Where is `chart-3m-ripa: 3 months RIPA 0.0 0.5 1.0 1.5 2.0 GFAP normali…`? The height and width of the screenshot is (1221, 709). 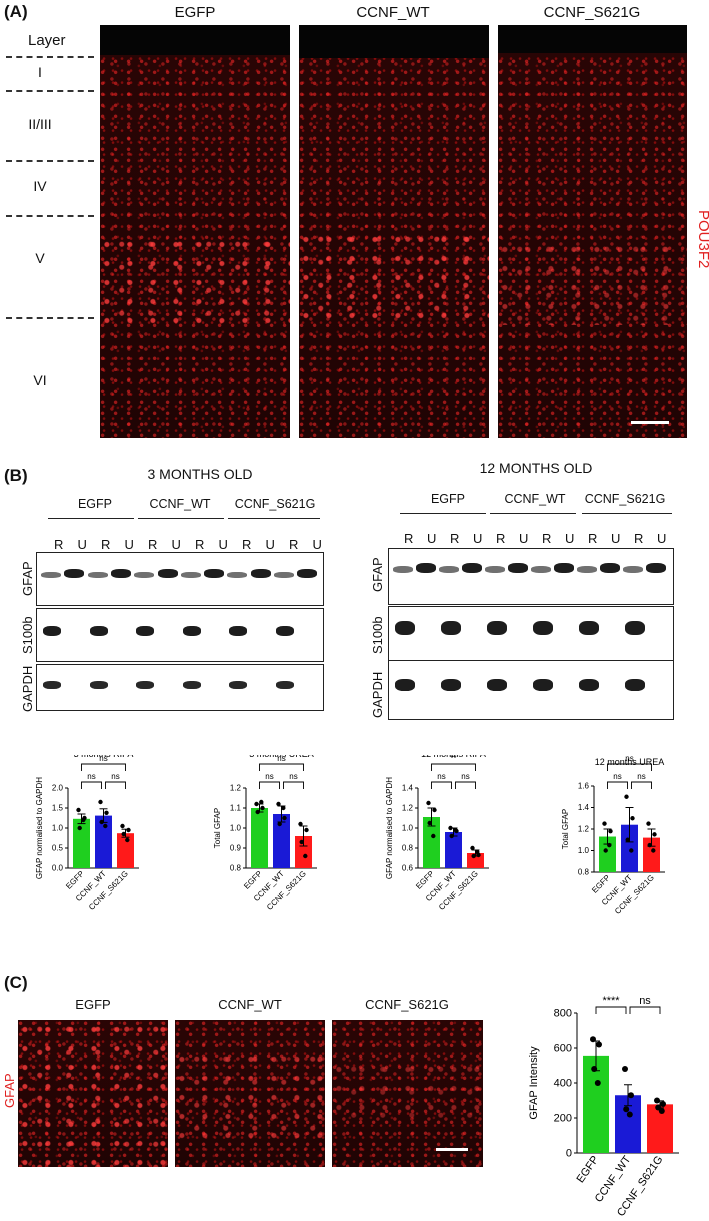
chart-3m-ripa: 3 months RIPA 0.0 0.5 1.0 1.5 2.0 GFAP normali… is located at coordinates (87, 833).